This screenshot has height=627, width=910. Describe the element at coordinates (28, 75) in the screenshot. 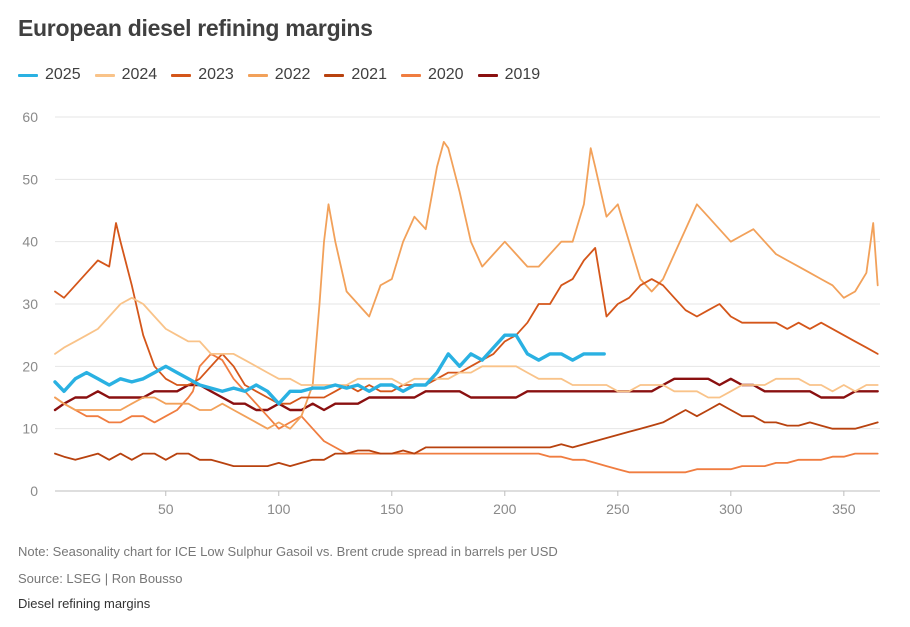

I see `legend-swatch-2025` at that location.